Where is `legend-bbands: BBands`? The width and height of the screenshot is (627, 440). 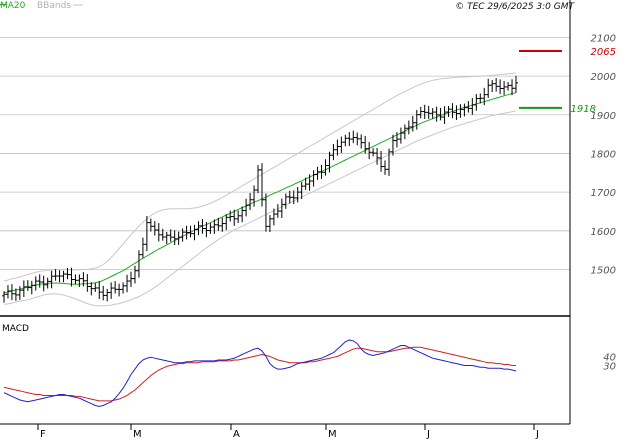
legend-bbands: BBands is located at coordinates (54, 6).